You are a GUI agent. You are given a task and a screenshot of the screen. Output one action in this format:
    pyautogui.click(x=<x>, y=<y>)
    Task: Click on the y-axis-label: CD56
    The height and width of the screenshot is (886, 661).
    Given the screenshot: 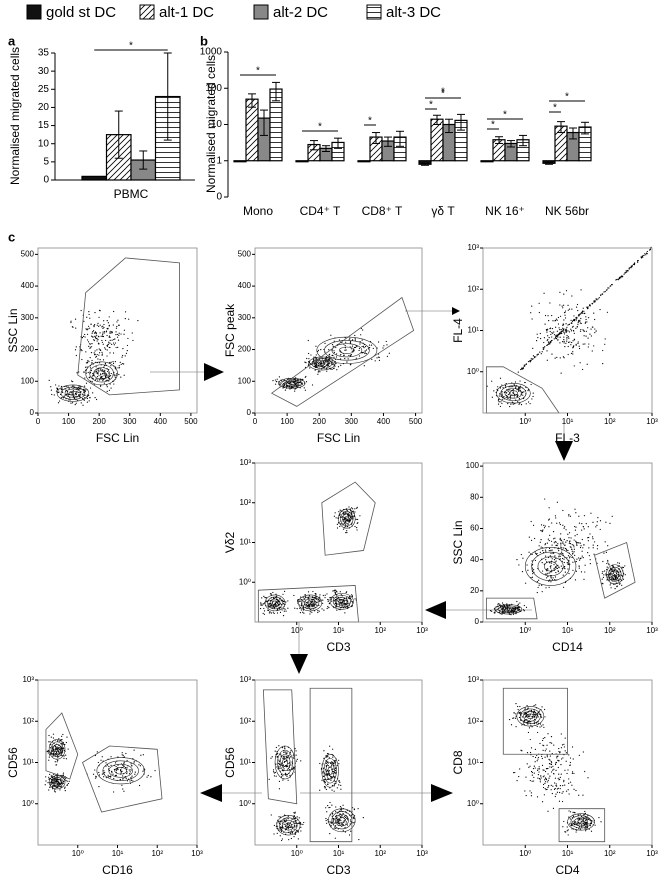 What is the action you would take?
    pyautogui.click(x=230, y=762)
    